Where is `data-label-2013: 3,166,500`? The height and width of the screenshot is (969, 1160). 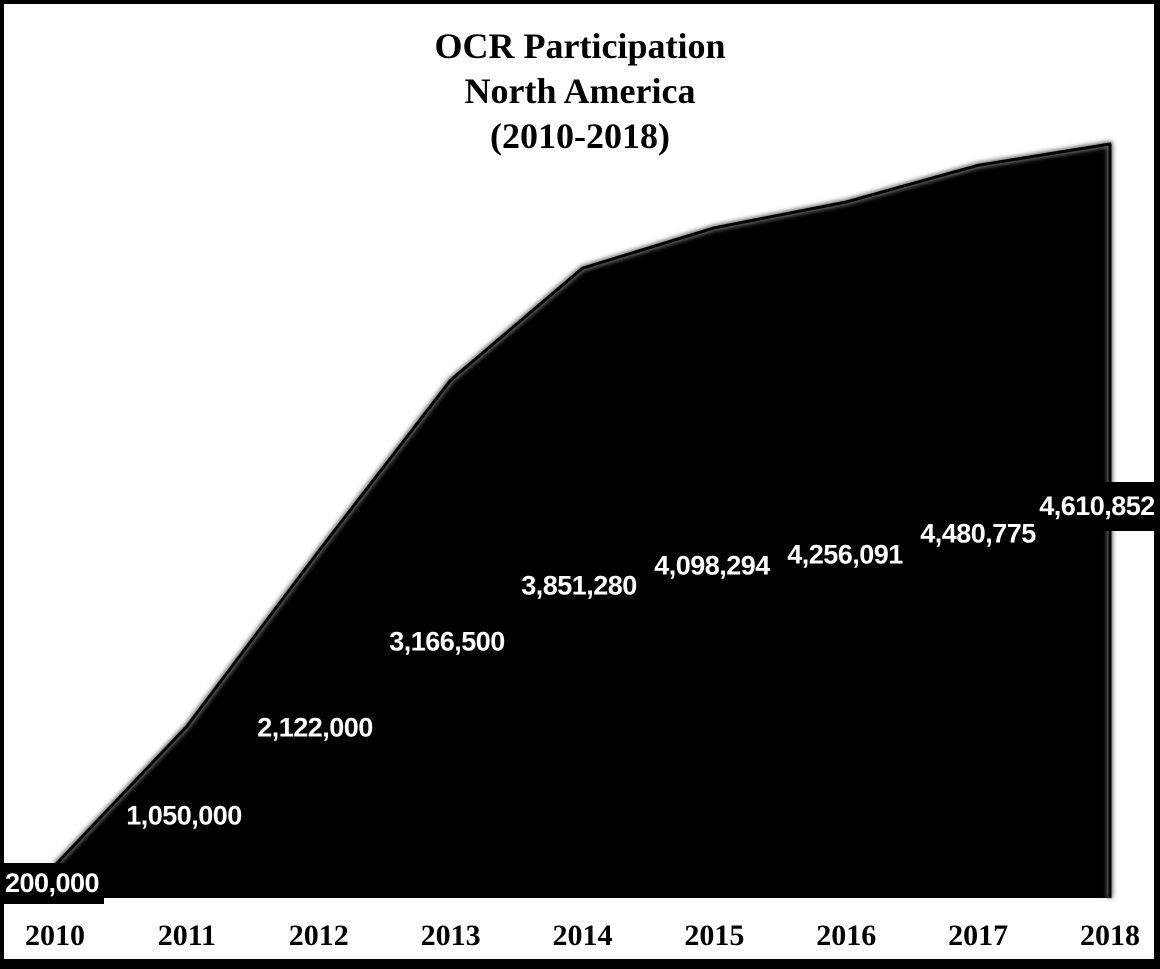
data-label-2013: 3,166,500 is located at coordinates (447, 641).